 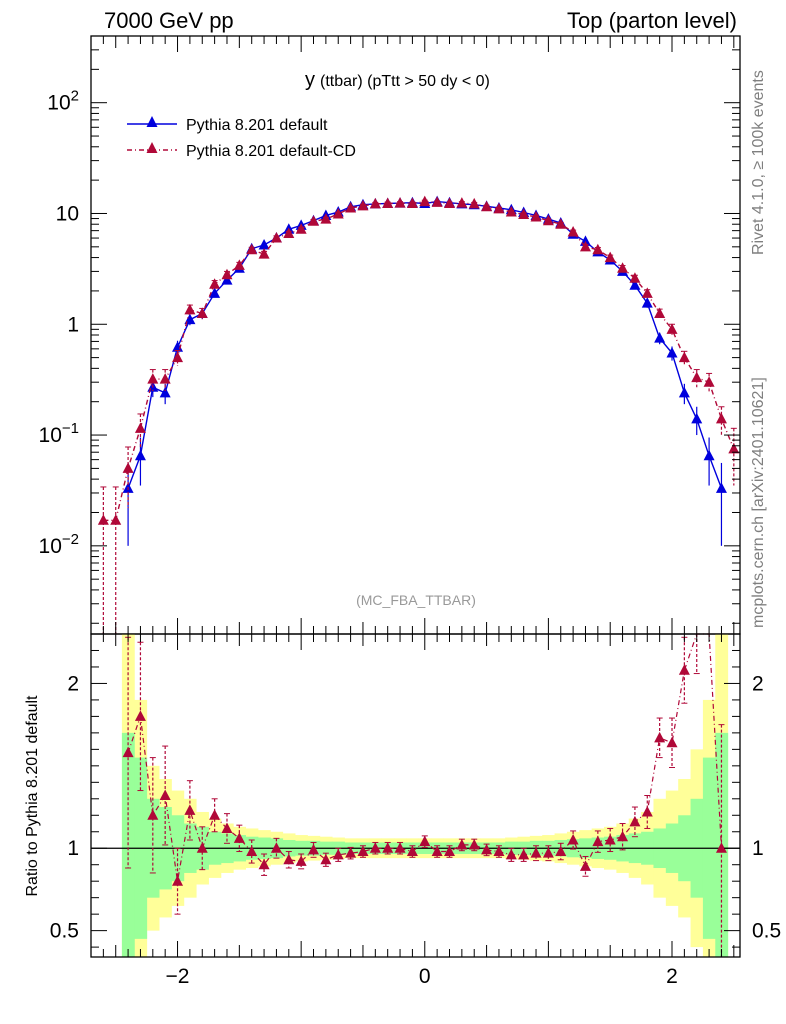 What do you see at coordinates (178, 976) in the screenshot?
I see `x-tick-label: −2` at bounding box center [178, 976].